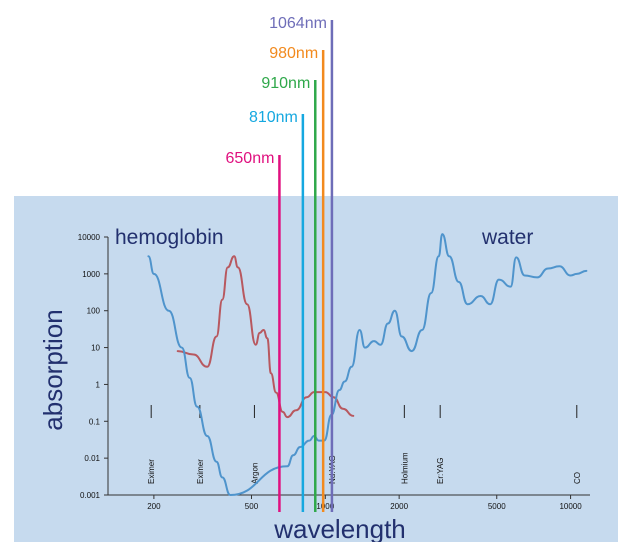 This screenshot has height=542, width=618. Describe the element at coordinates (577, 478) in the screenshot. I see `laser-marker-label: CO` at that location.